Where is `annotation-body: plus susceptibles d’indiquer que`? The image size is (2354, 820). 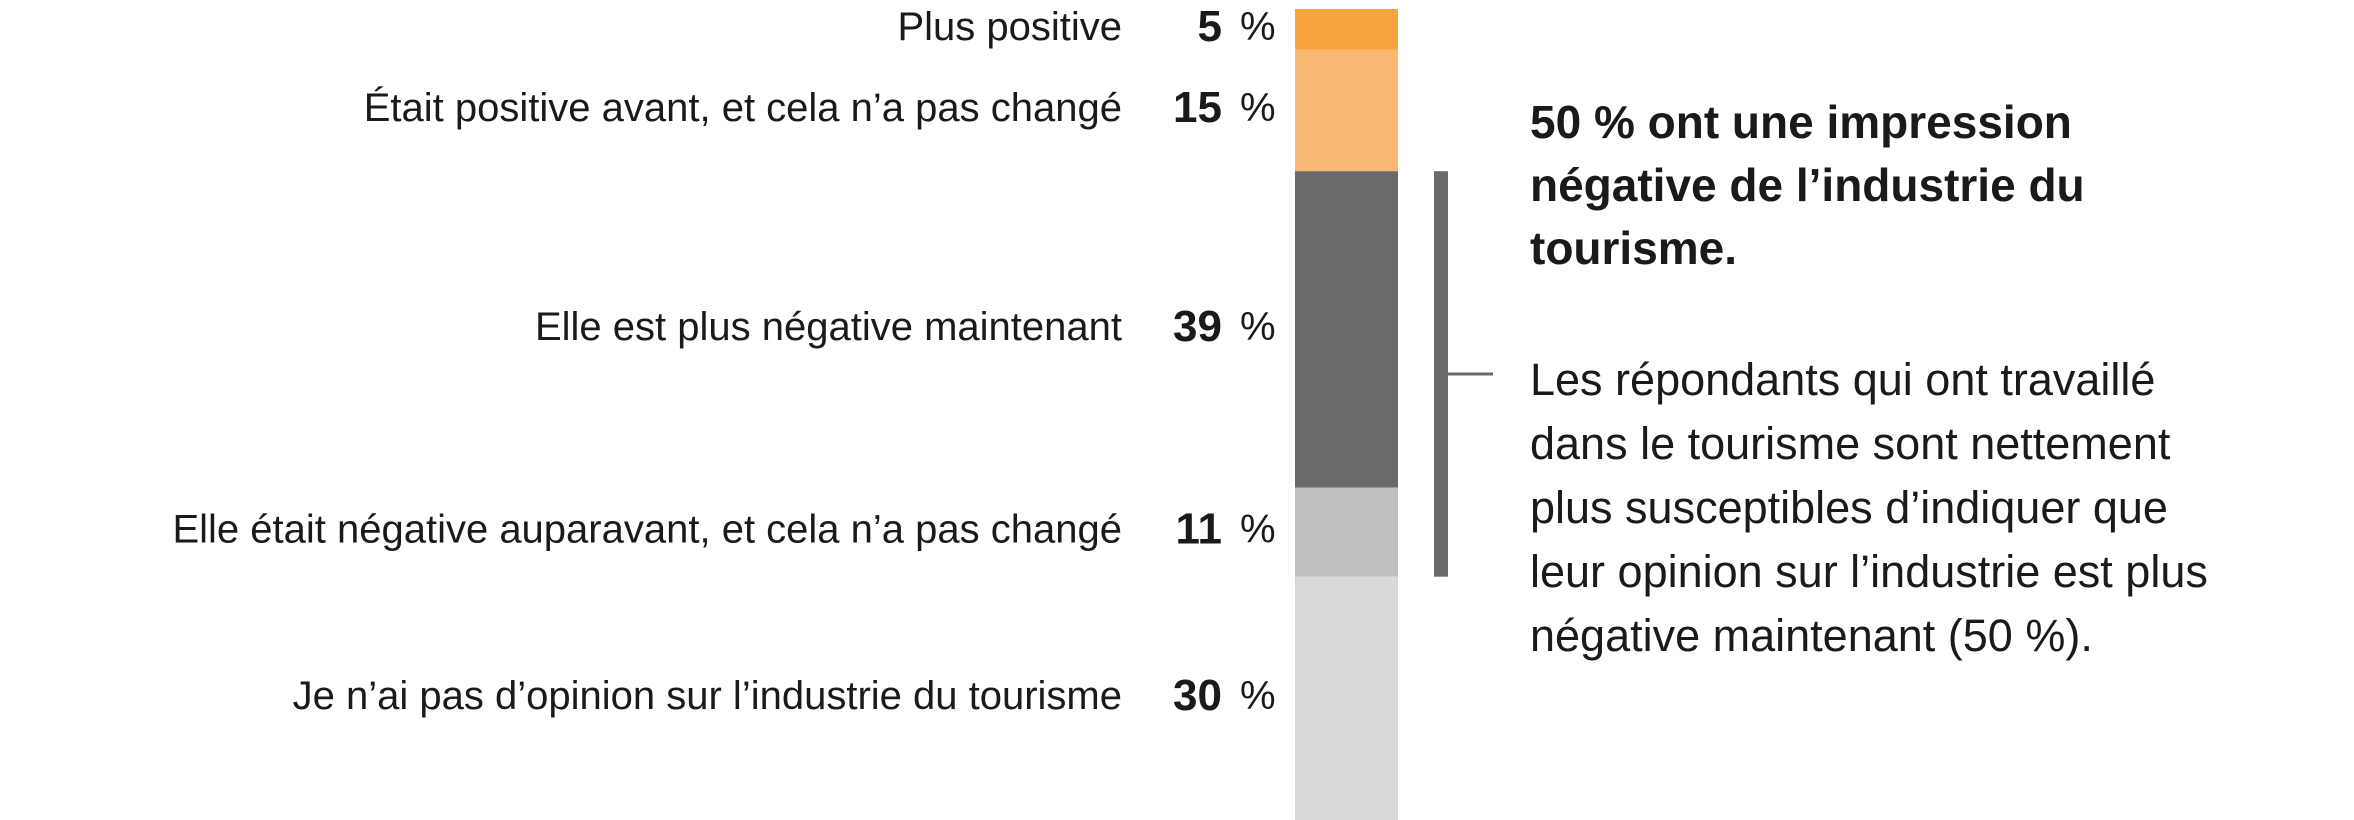
annotation-body: plus susceptibles d’indiquer que is located at coordinates (1849, 507).